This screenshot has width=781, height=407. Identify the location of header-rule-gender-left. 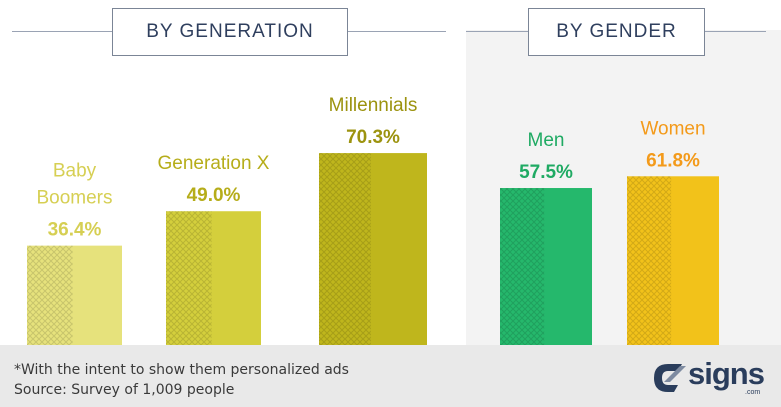
(497, 31).